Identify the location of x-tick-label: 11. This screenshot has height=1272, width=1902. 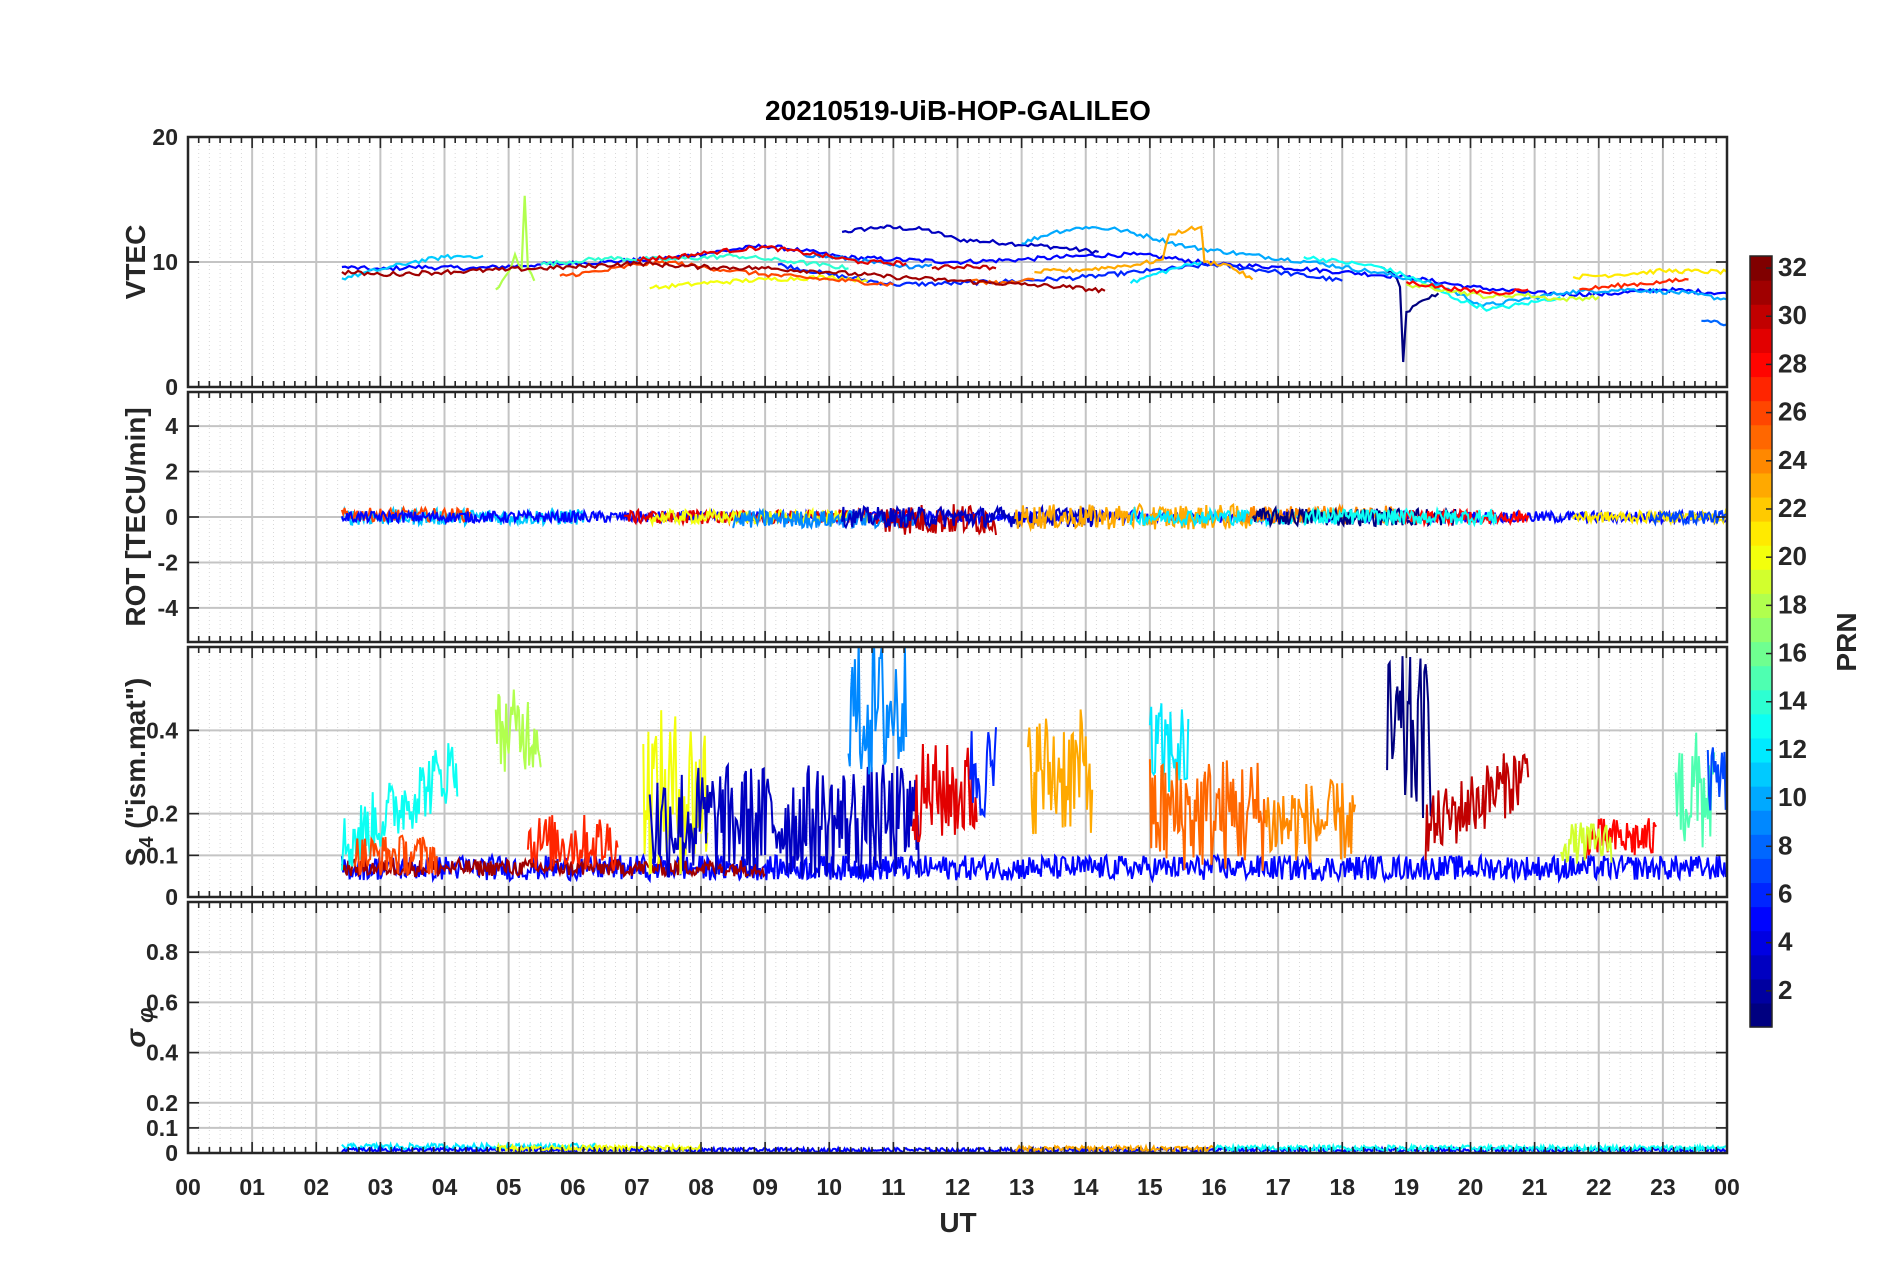
(893, 1187).